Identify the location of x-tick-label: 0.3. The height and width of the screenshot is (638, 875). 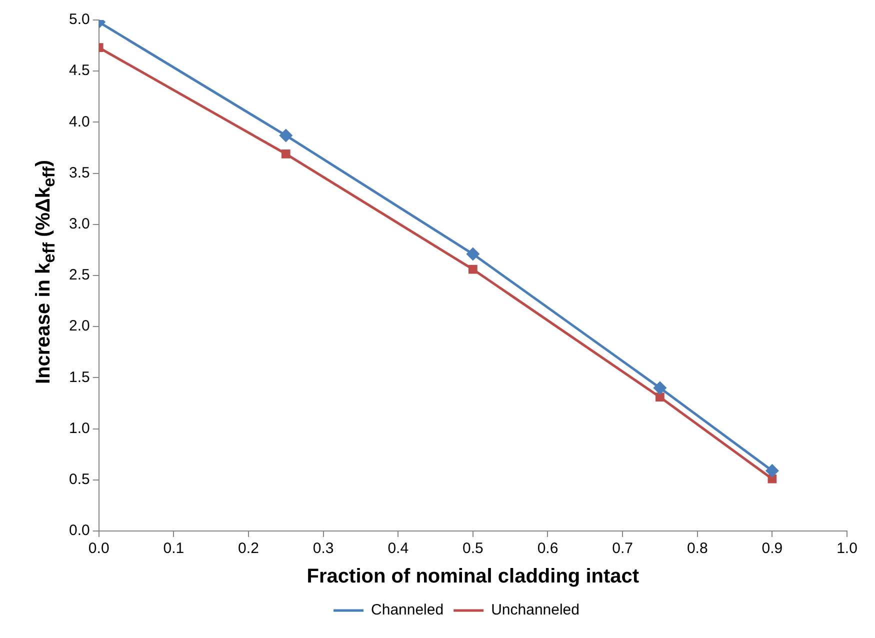
(323, 549).